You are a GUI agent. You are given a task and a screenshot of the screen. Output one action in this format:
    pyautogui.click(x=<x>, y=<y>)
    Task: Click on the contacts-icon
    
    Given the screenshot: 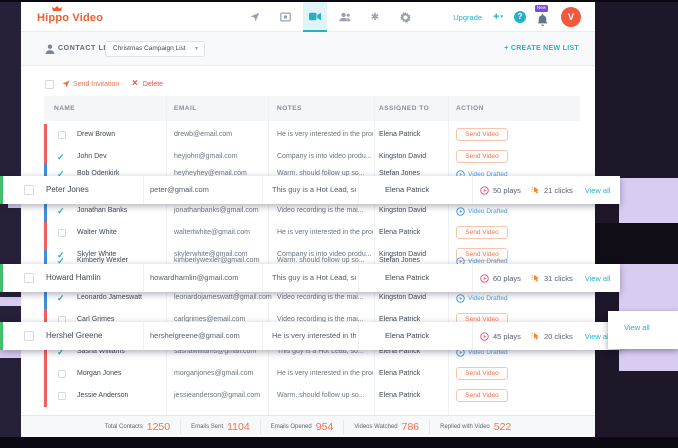 What is the action you would take?
    pyautogui.click(x=345, y=17)
    